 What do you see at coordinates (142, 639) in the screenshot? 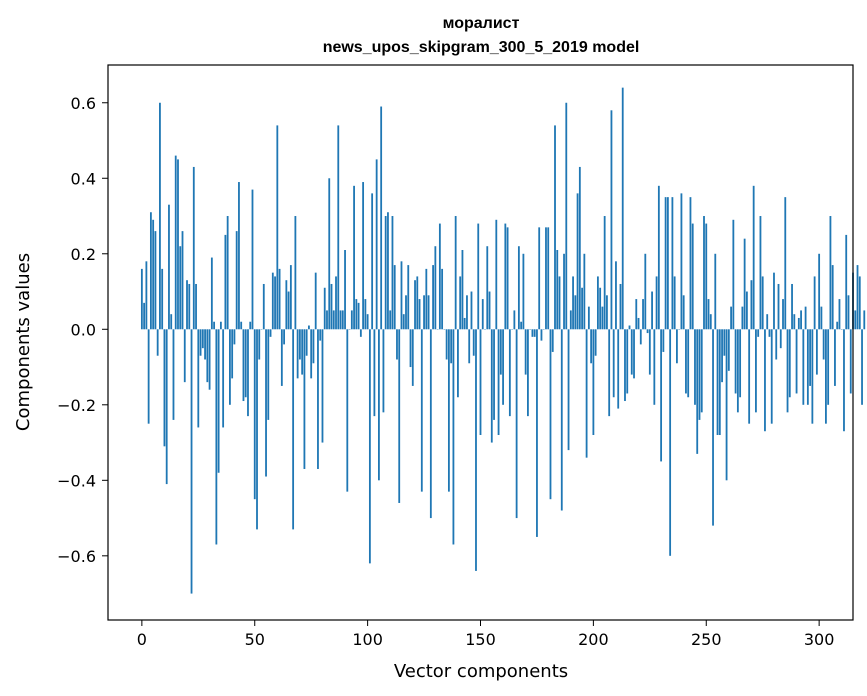
I see `x-tick-label: 0` at bounding box center [142, 639].